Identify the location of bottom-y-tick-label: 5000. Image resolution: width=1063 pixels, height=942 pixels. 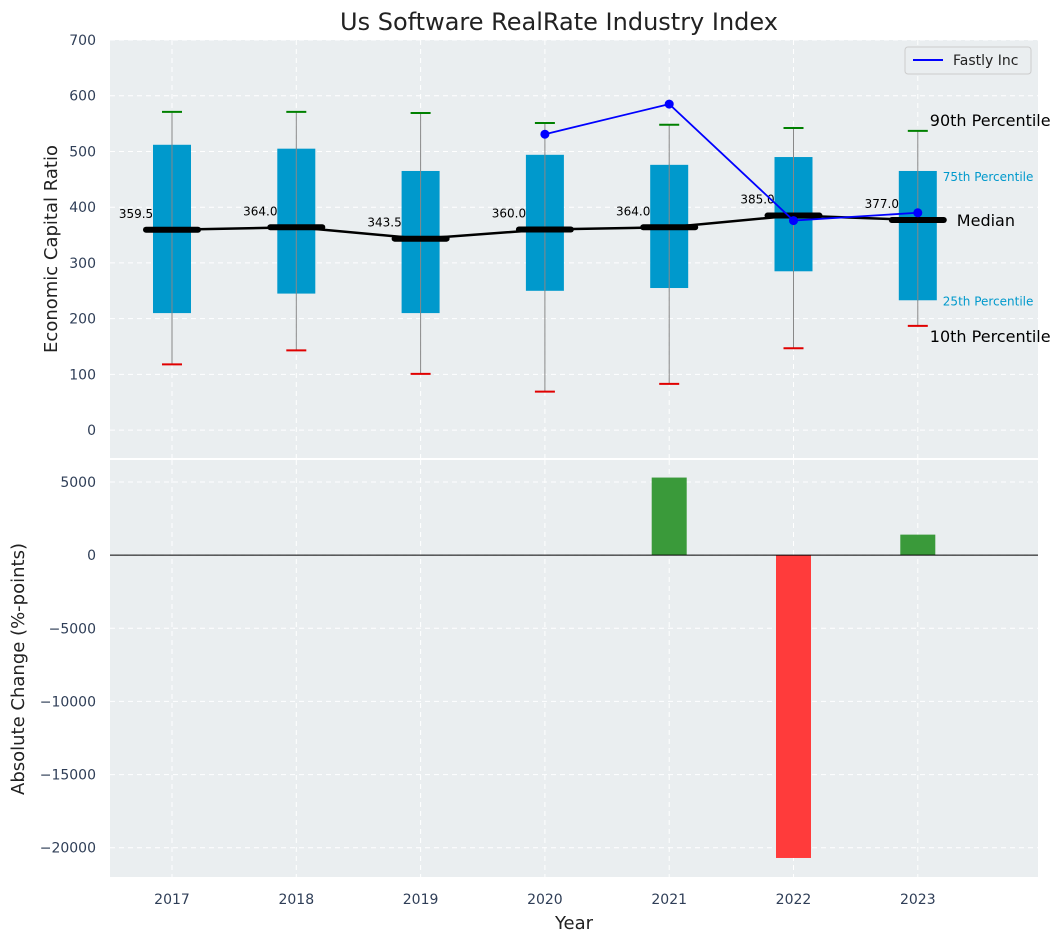
(78, 483).